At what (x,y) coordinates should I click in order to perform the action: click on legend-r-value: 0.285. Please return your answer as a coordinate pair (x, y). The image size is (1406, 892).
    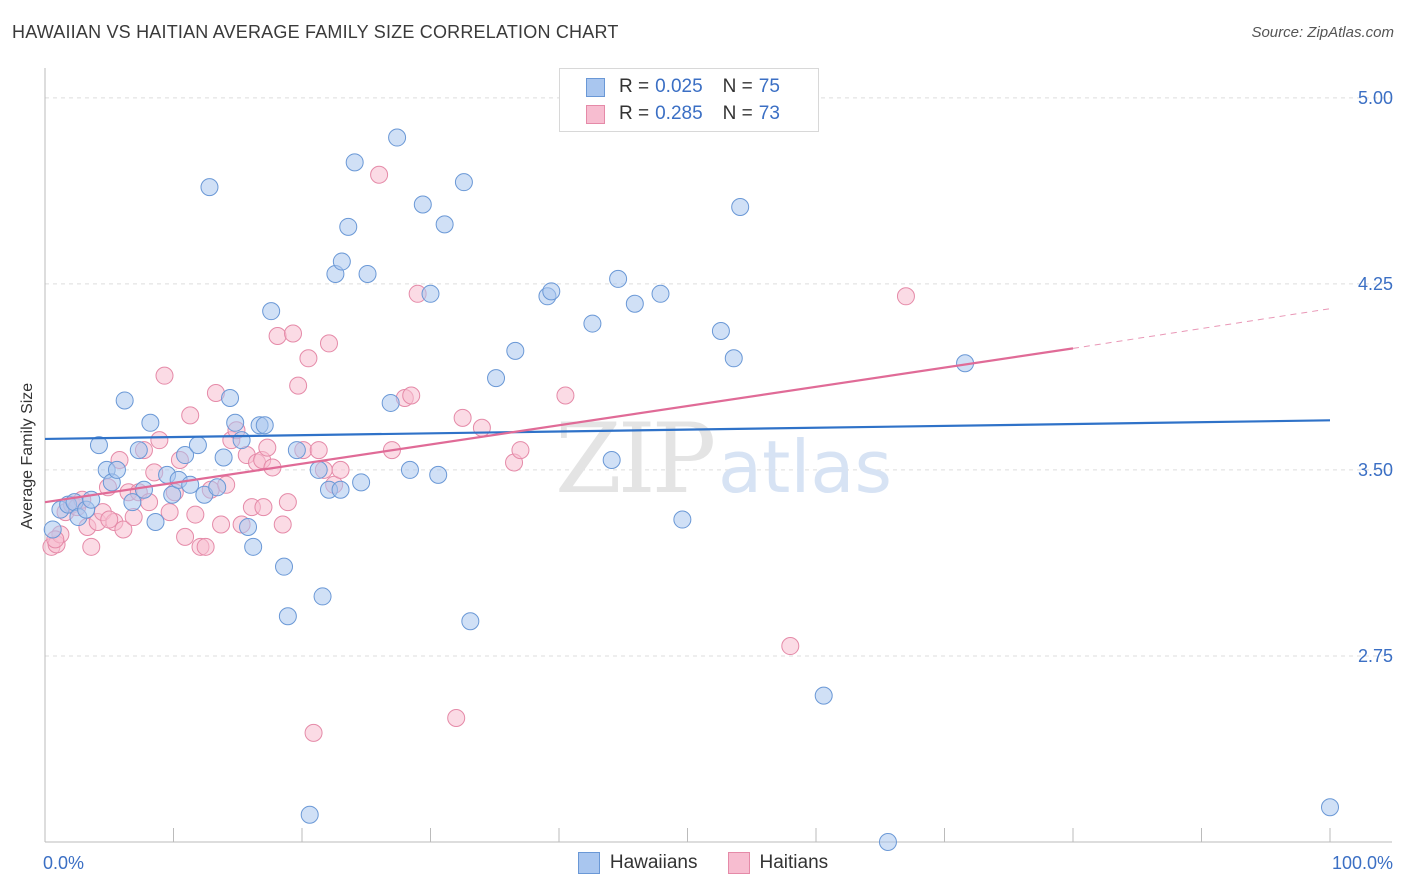
    Looking at the image, I should click on (679, 113).